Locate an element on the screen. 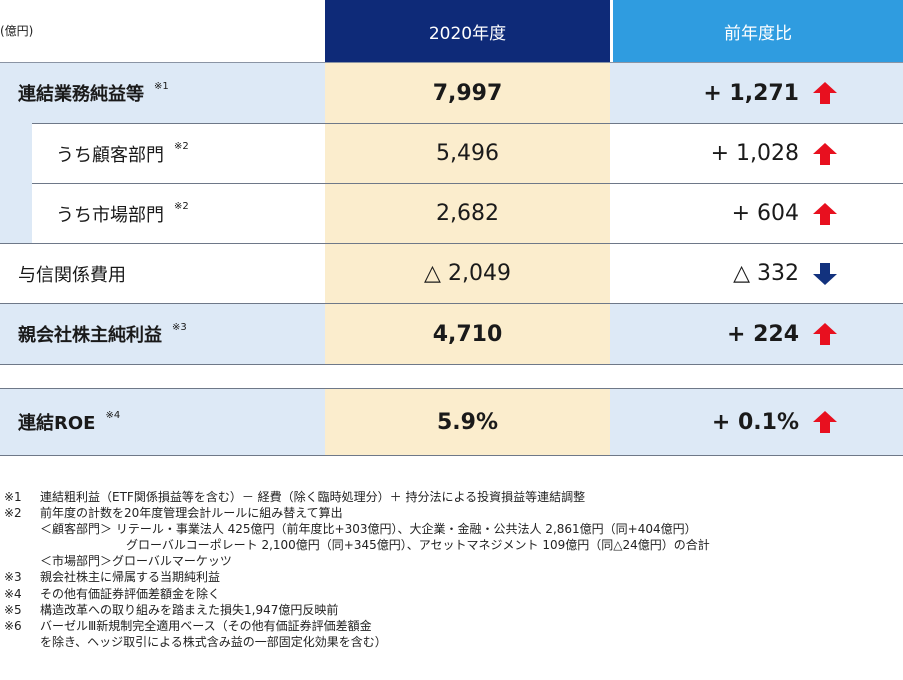 The image size is (903, 680). footnote-5: ※5 構造改革への取り組みを踏まえた損失1,947億円反映前 is located at coordinates (451, 610).